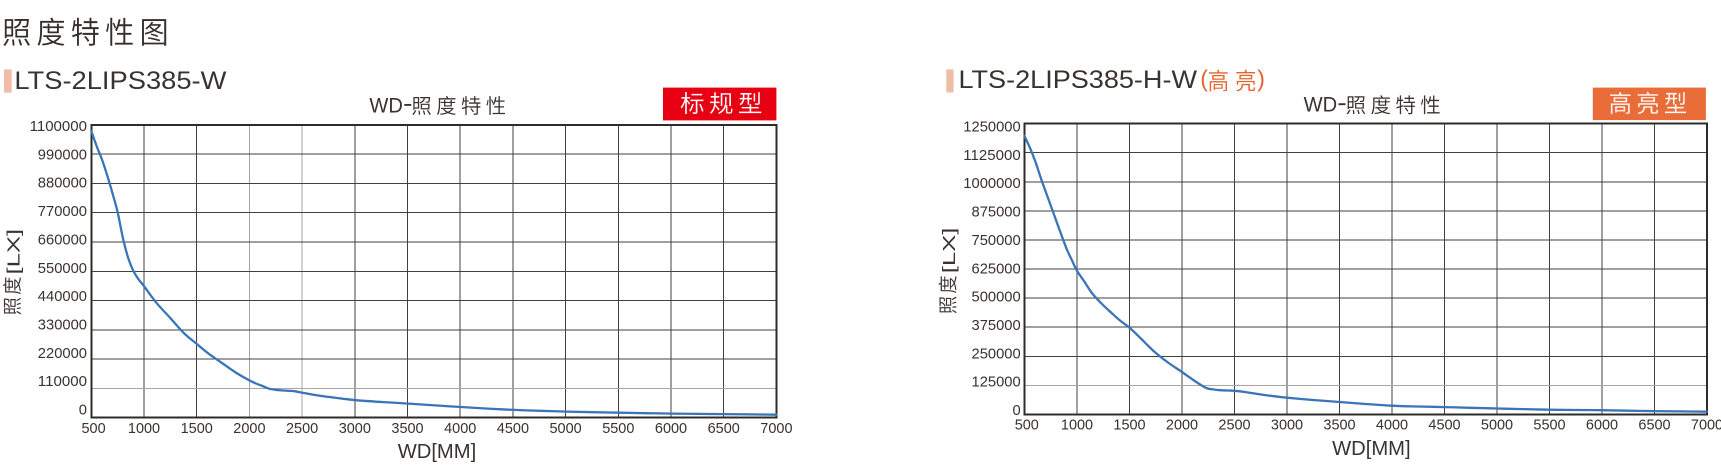 The height and width of the screenshot is (476, 1721). I want to click on svg-text: 440000, so click(62, 297).